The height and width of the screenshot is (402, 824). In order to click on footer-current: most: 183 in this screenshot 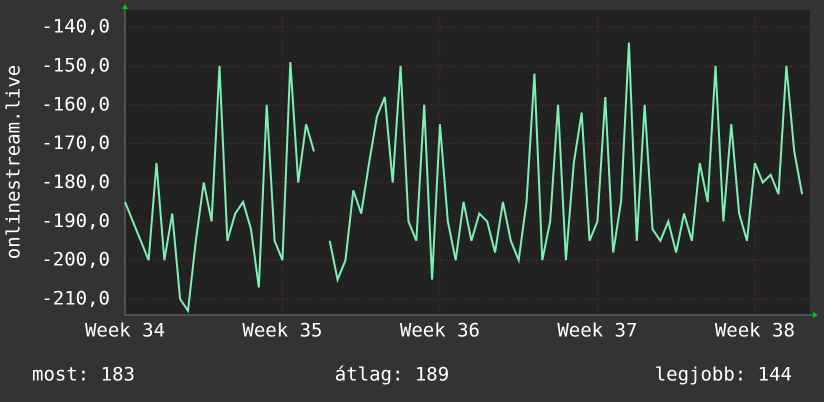, I will do `click(83, 375)`.